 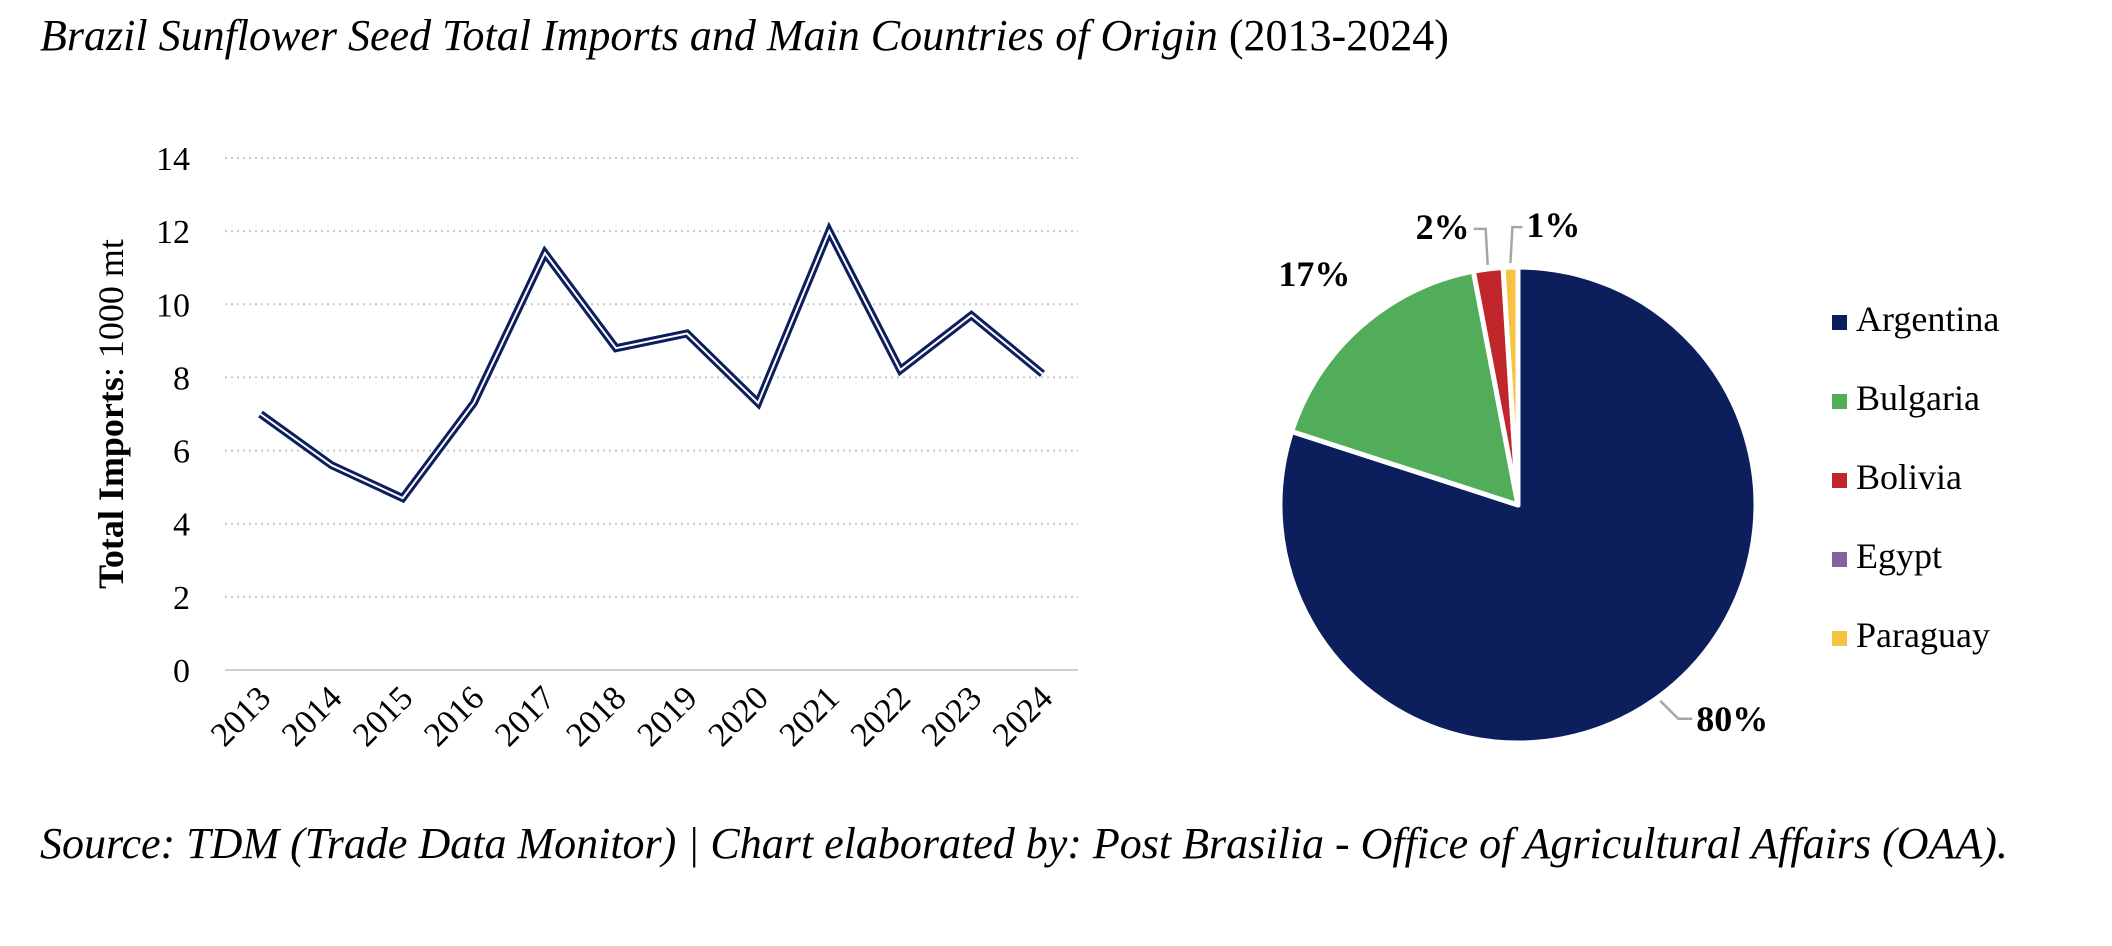 What do you see at coordinates (1443, 227) in the screenshot?
I see `pie-label-bolivia: 2%` at bounding box center [1443, 227].